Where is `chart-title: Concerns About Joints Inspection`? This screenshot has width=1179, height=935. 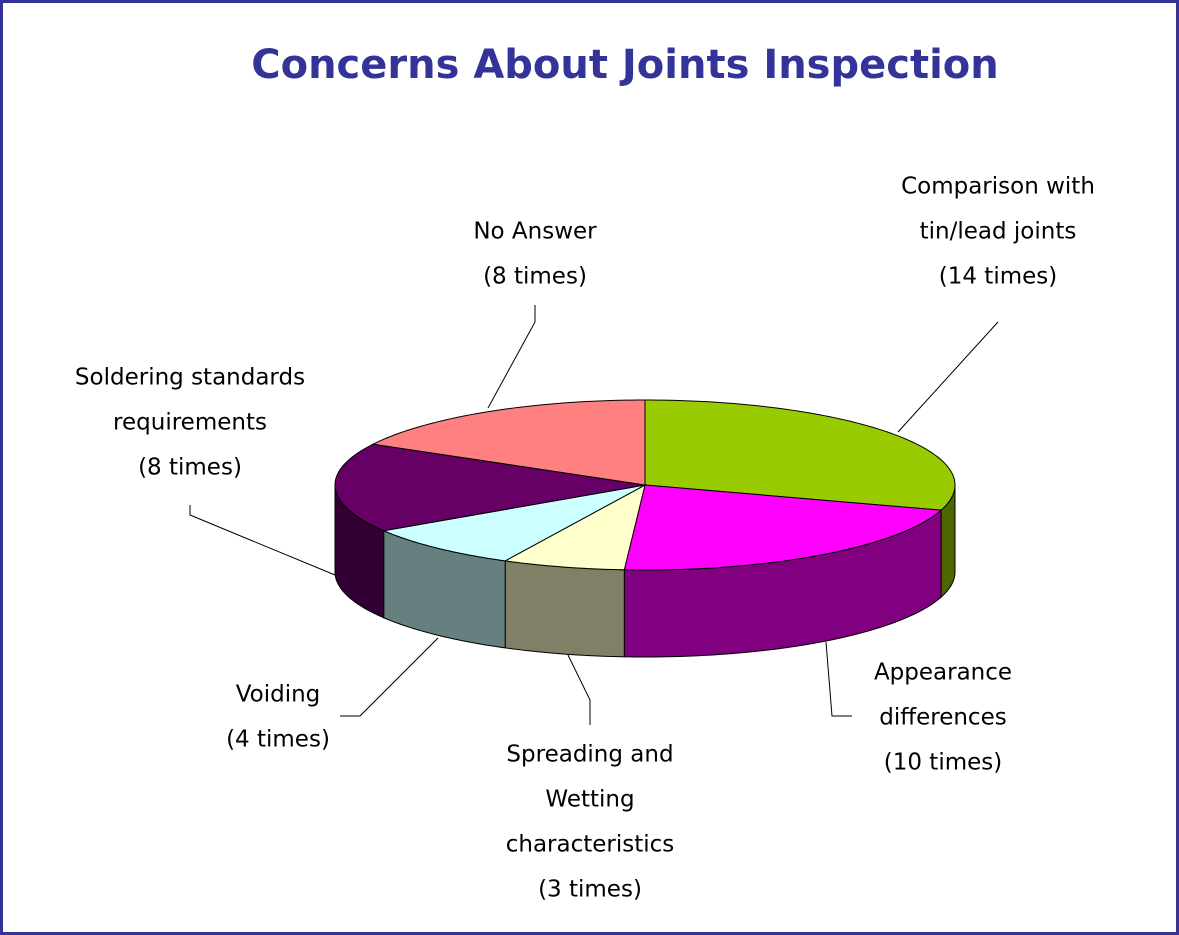 chart-title: Concerns About Joints Inspection is located at coordinates (625, 65).